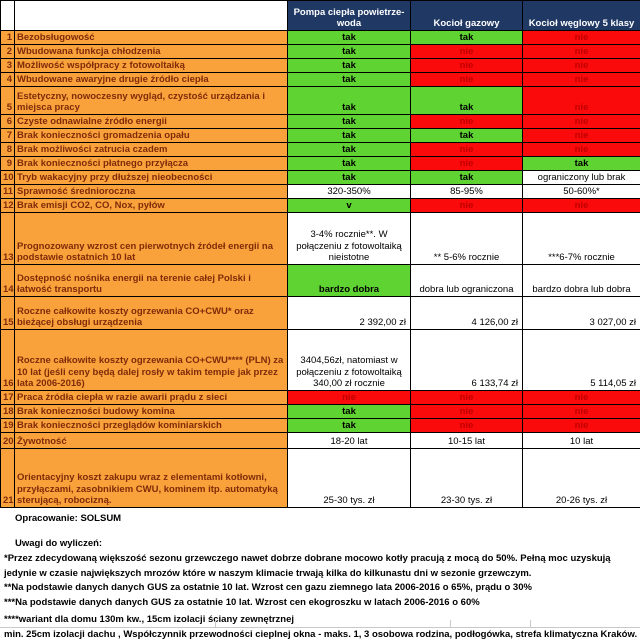 The image size is (640, 642). I want to click on row-label: Brak konieczności budowy komina, so click(151, 412).